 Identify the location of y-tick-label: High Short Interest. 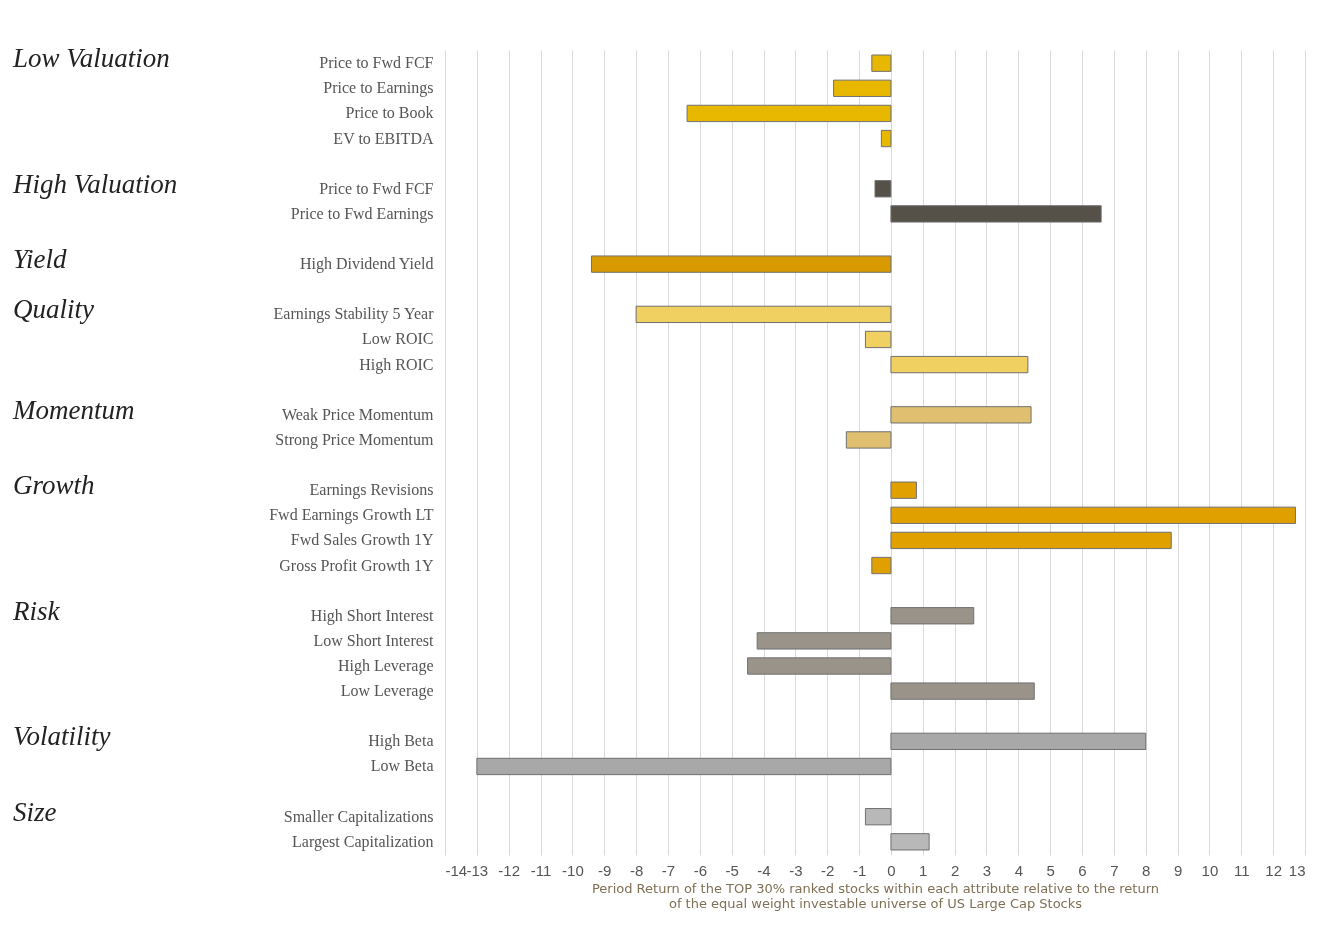
(372, 615).